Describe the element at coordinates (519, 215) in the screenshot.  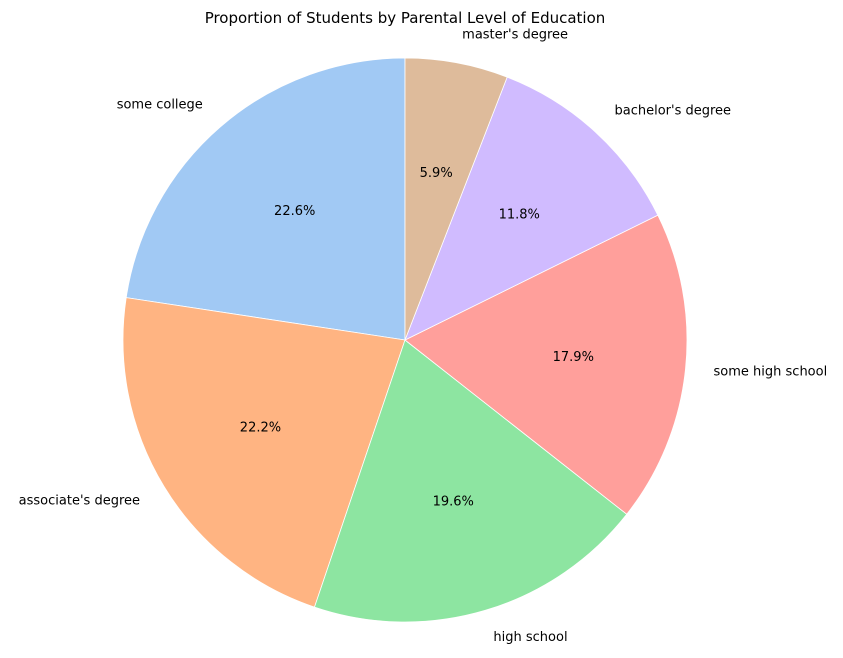
I see `percent-label-bachelor-s-degree: 11.8%` at that location.